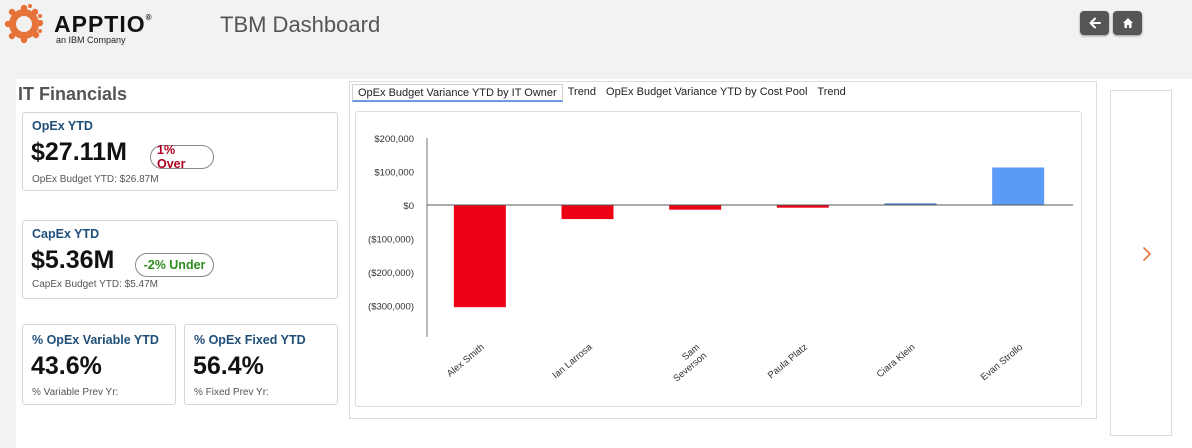 The image size is (1192, 448). I want to click on tab-trend-owner: Trend, so click(582, 92).